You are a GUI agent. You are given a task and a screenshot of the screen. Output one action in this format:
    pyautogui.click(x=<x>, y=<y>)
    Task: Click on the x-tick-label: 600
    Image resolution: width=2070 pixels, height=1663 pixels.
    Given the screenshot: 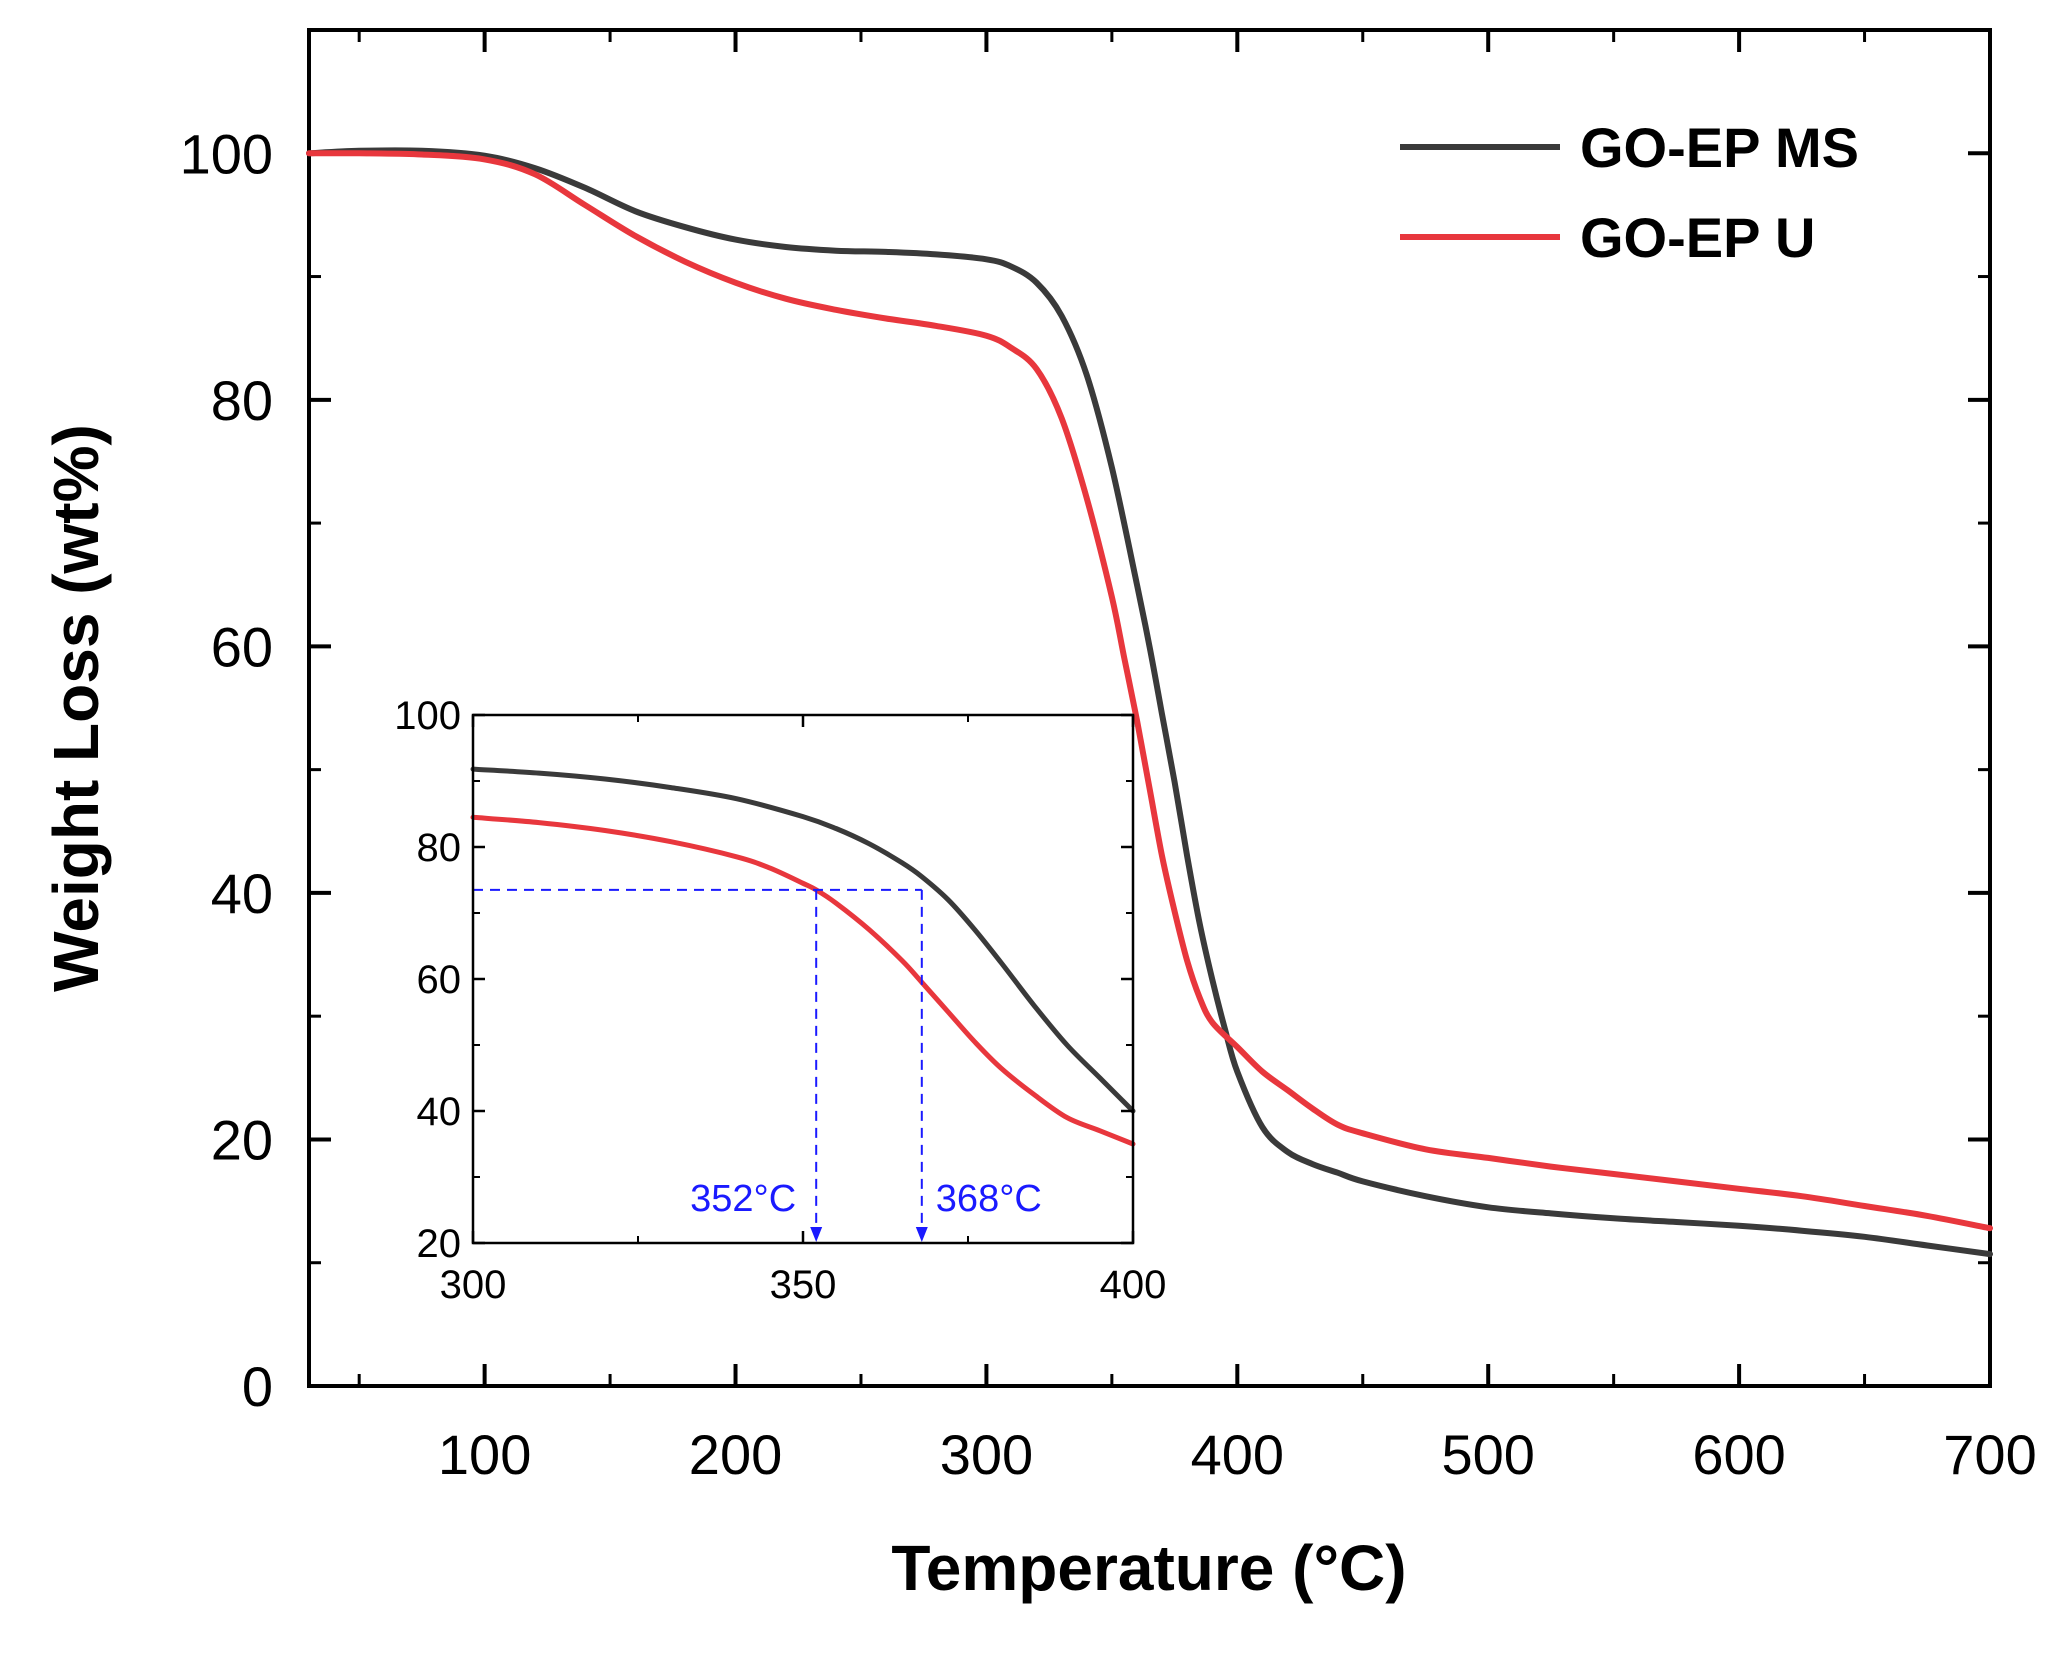 What is the action you would take?
    pyautogui.click(x=1738, y=1454)
    